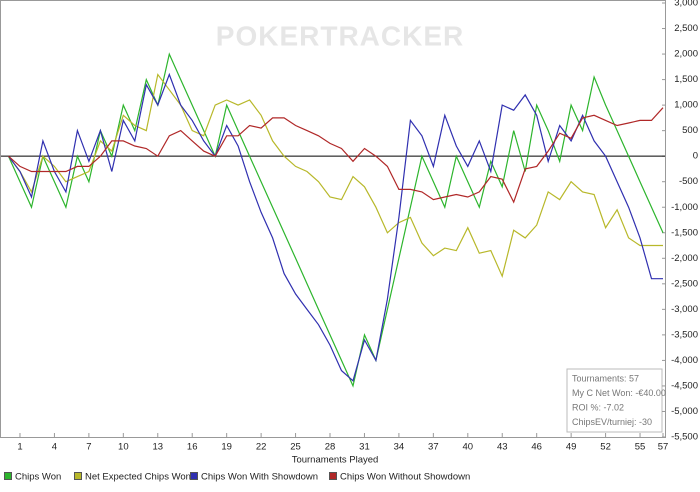 This screenshot has width=700, height=492. What do you see at coordinates (261, 447) in the screenshot?
I see `x-tick-label: 22` at bounding box center [261, 447].